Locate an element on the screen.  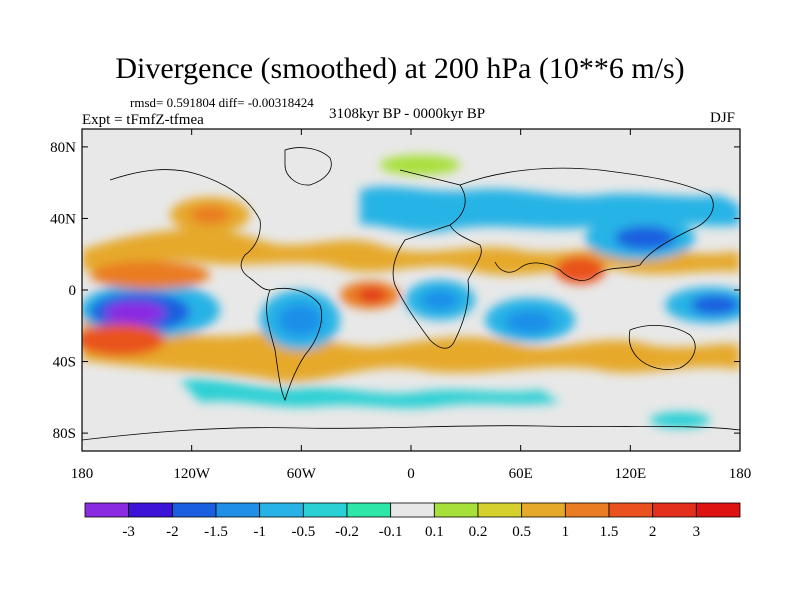
colorbar-label: 0.5 is located at coordinates (521, 532).